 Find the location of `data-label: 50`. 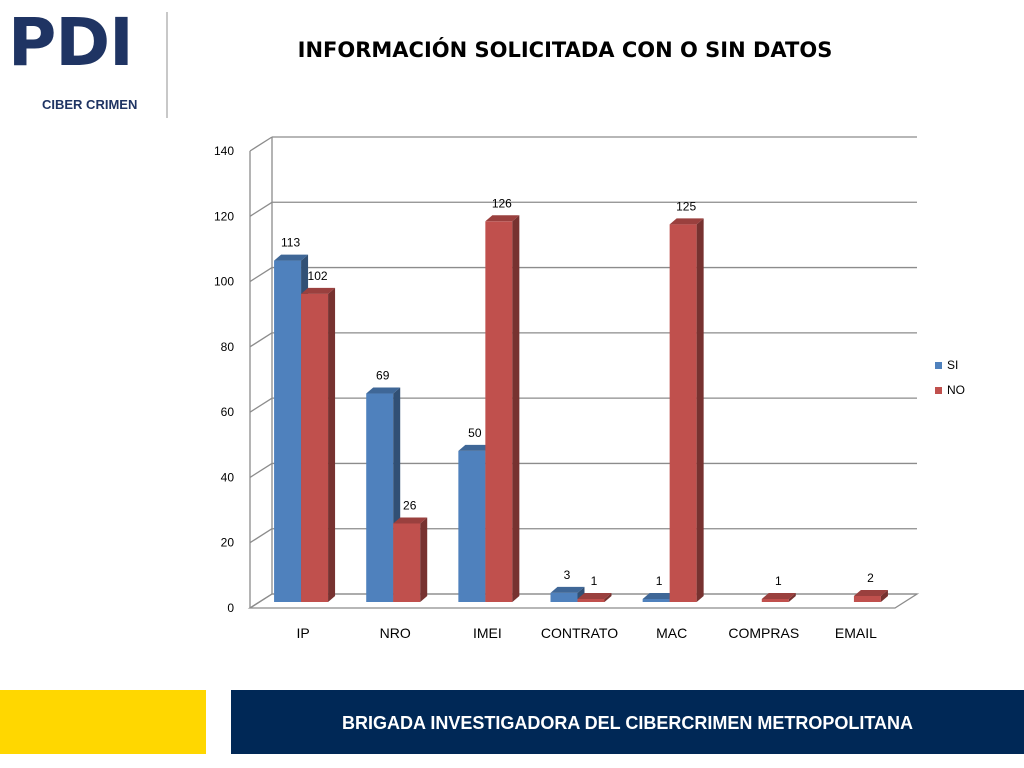

data-label: 50 is located at coordinates (475, 433).